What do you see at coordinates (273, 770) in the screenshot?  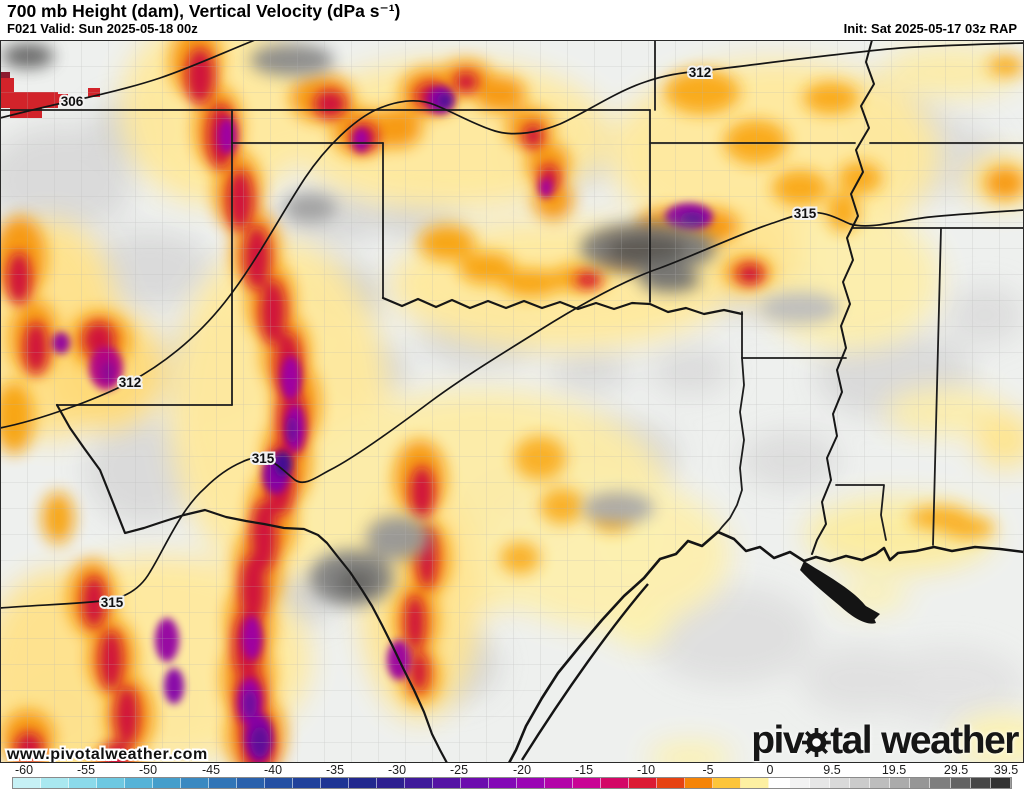 I see `colorbar-tick--40: -40` at bounding box center [273, 770].